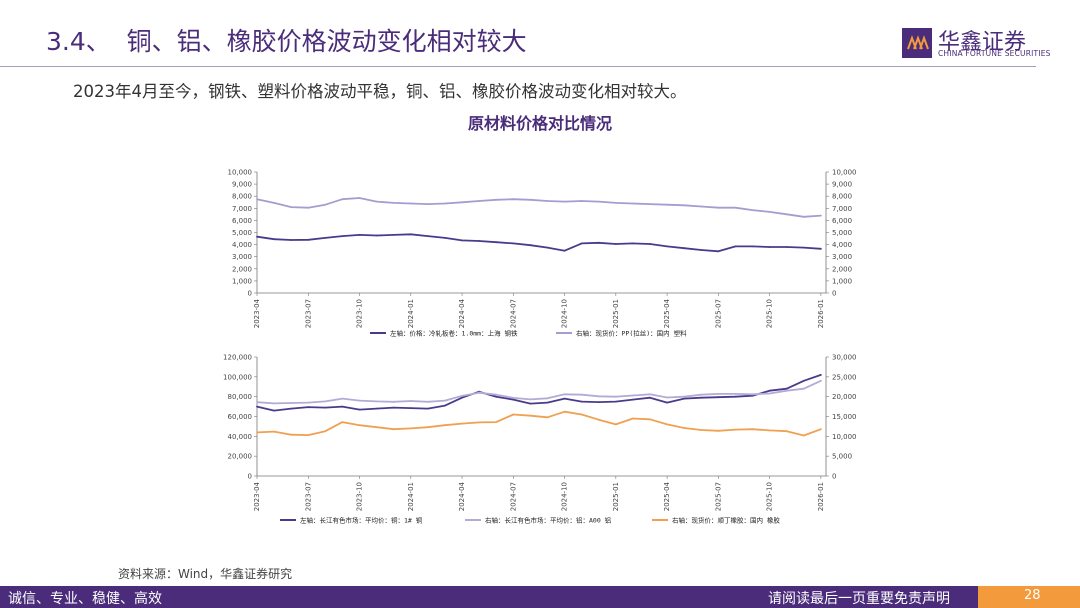  I want to click on logo-text-cn: 华鑫证券, so click(982, 42).